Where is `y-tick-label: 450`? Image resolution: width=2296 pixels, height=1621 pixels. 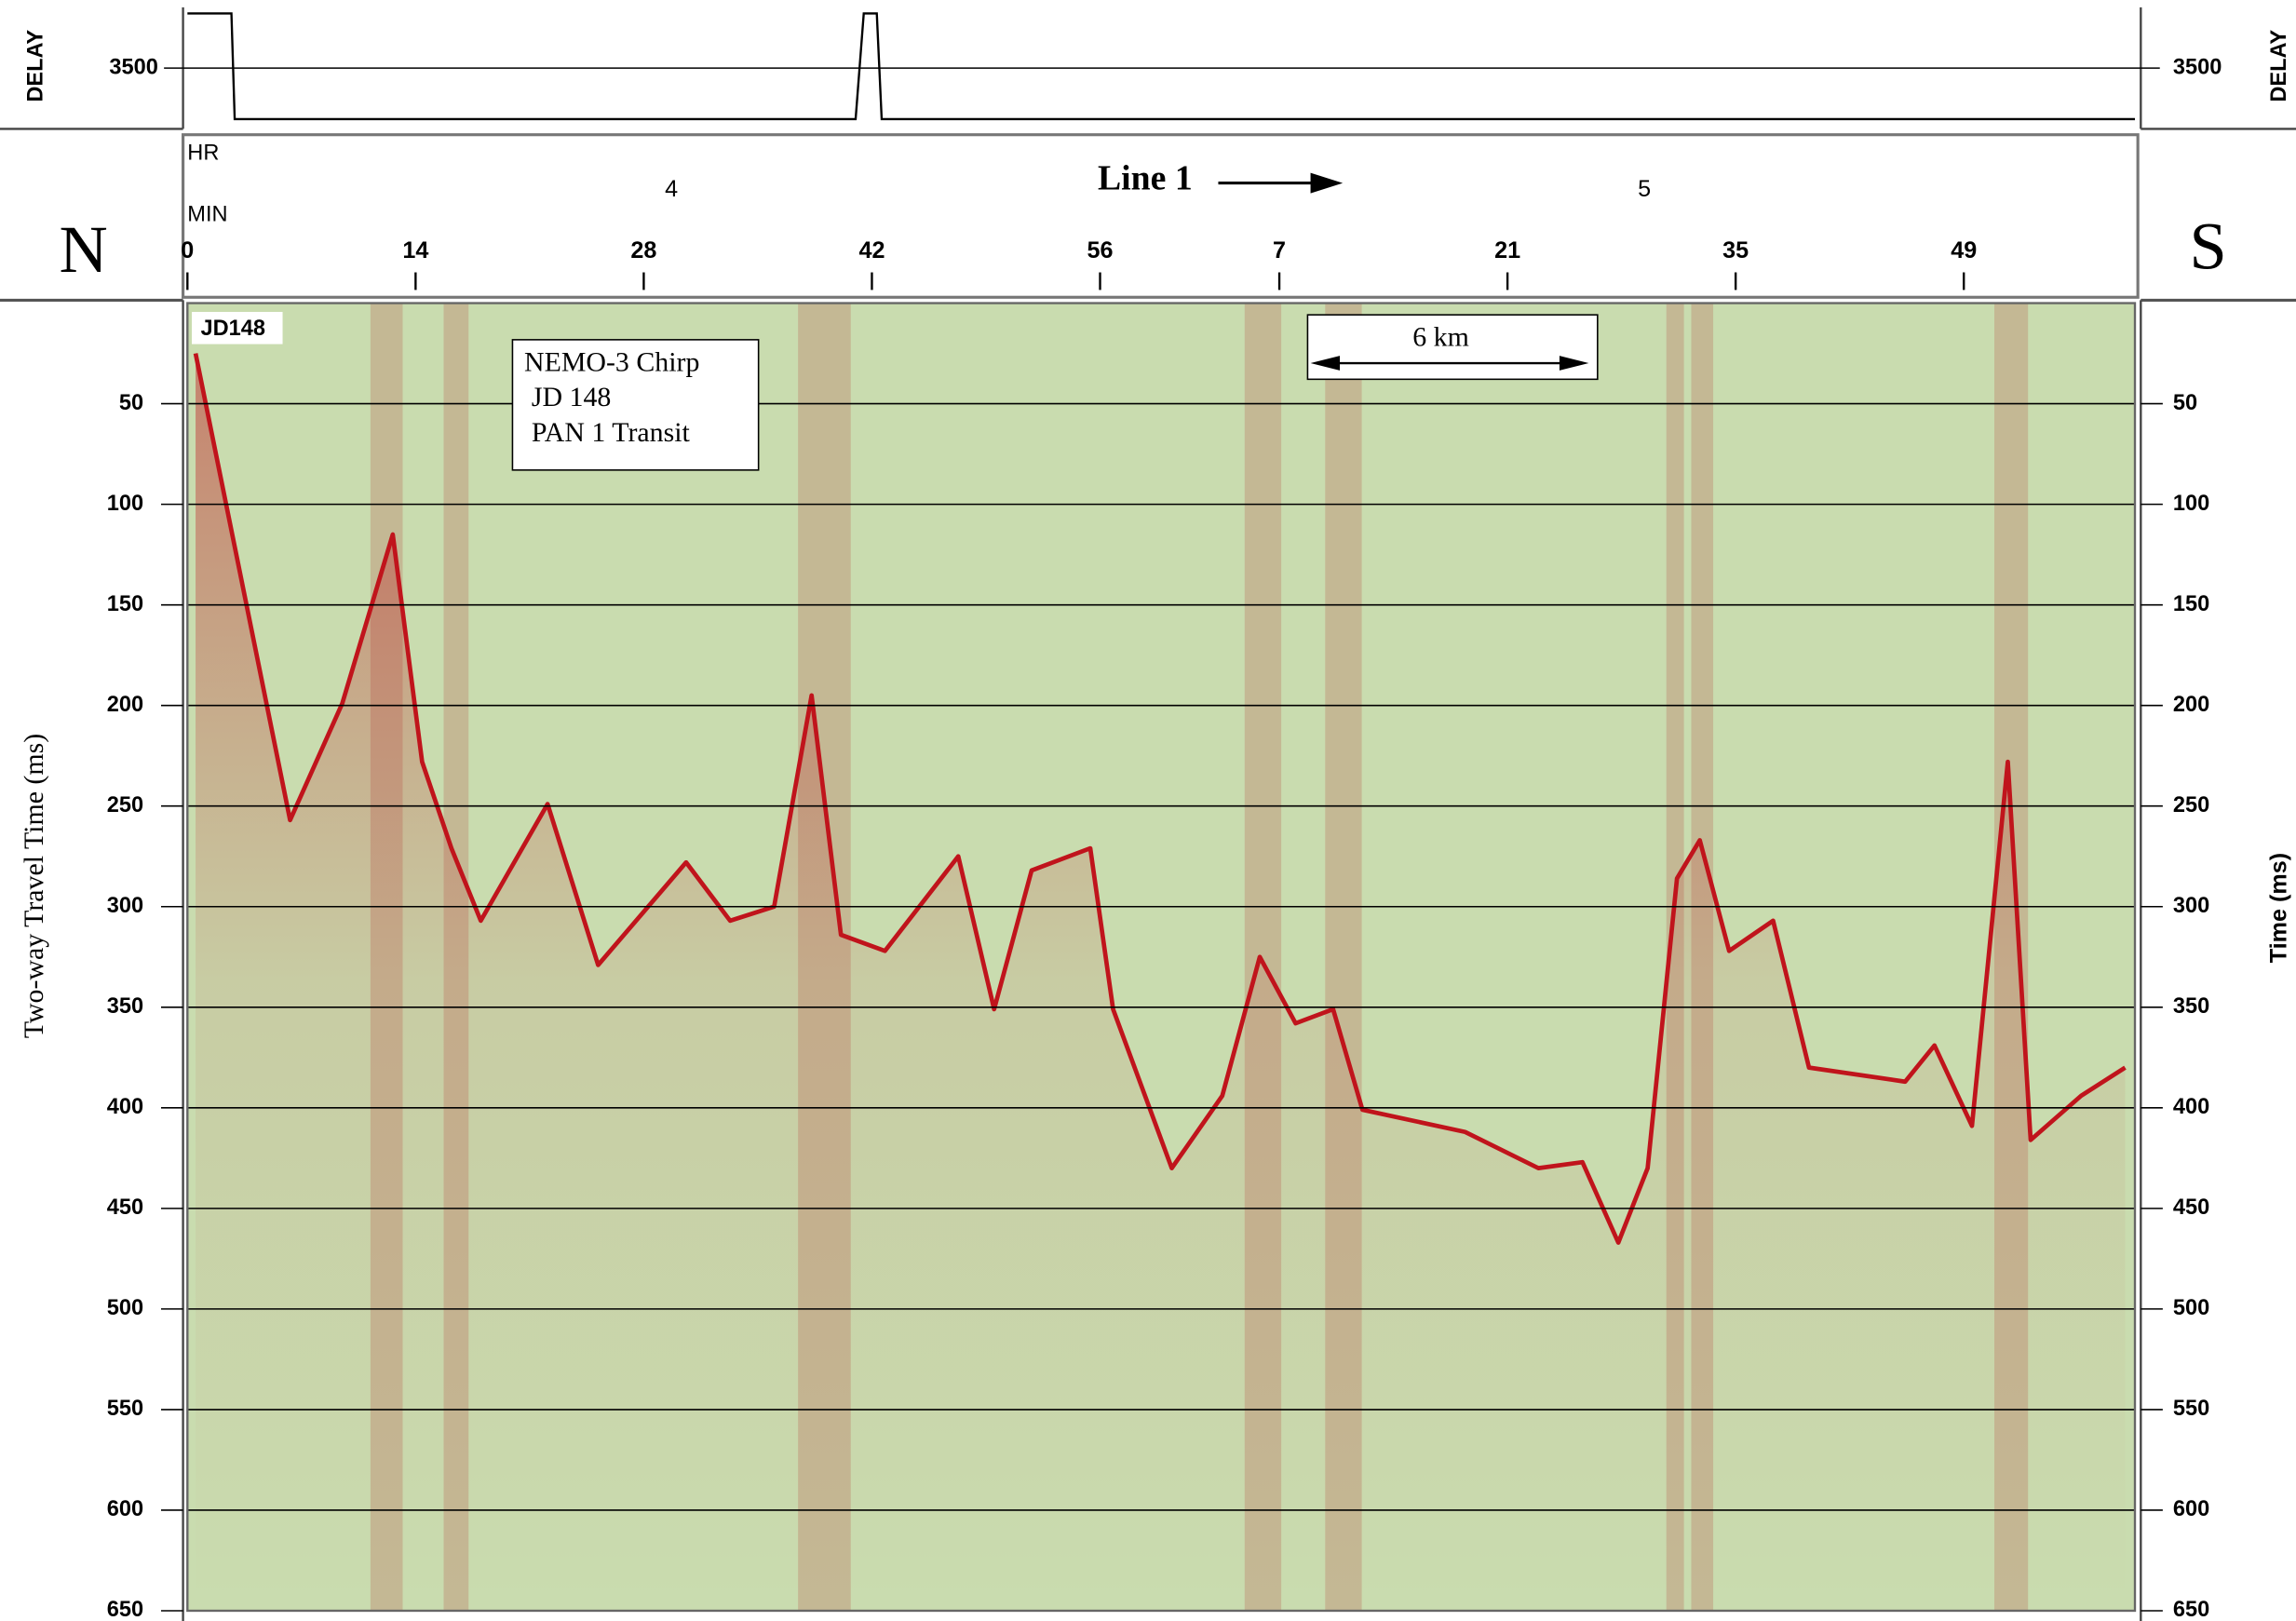 y-tick-label: 450 is located at coordinates (125, 1207).